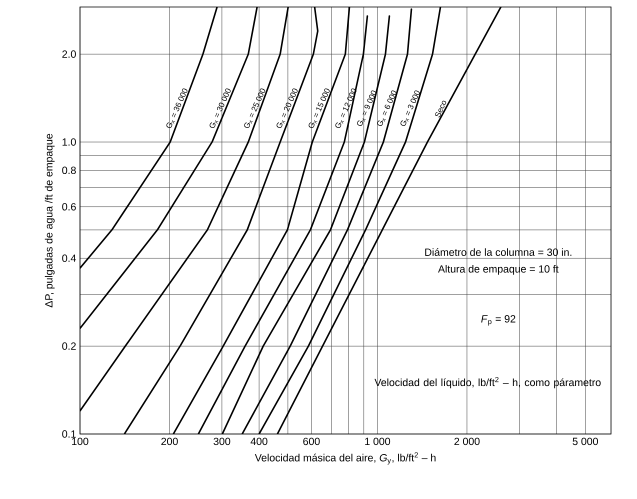  I want to click on y-tick-label: 0.4, so click(69, 258).